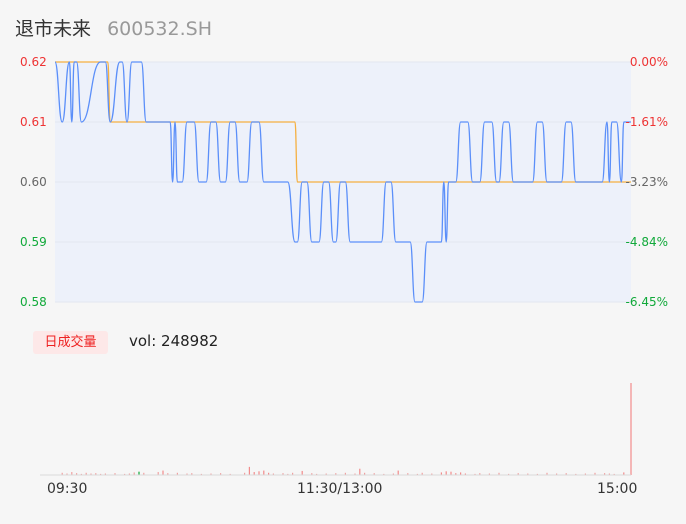 The image size is (686, 524). What do you see at coordinates (340, 489) in the screenshot?
I see `time-label-midday: 11:30/13:00` at bounding box center [340, 489].